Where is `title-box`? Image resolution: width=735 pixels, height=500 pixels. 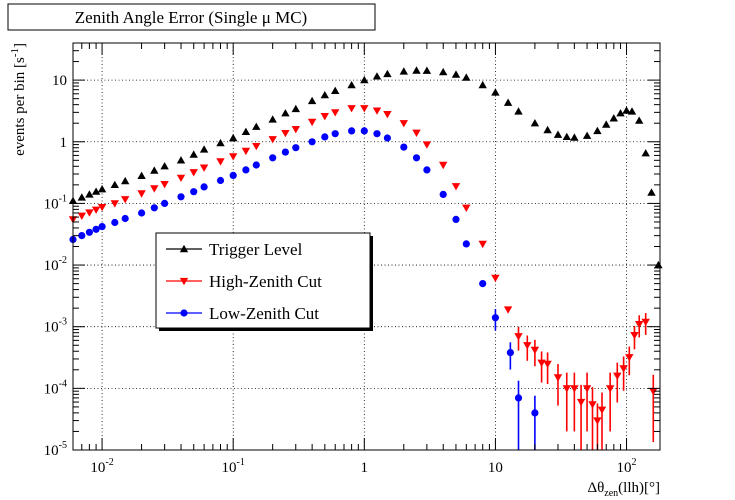
title-box is located at coordinates (191, 17).